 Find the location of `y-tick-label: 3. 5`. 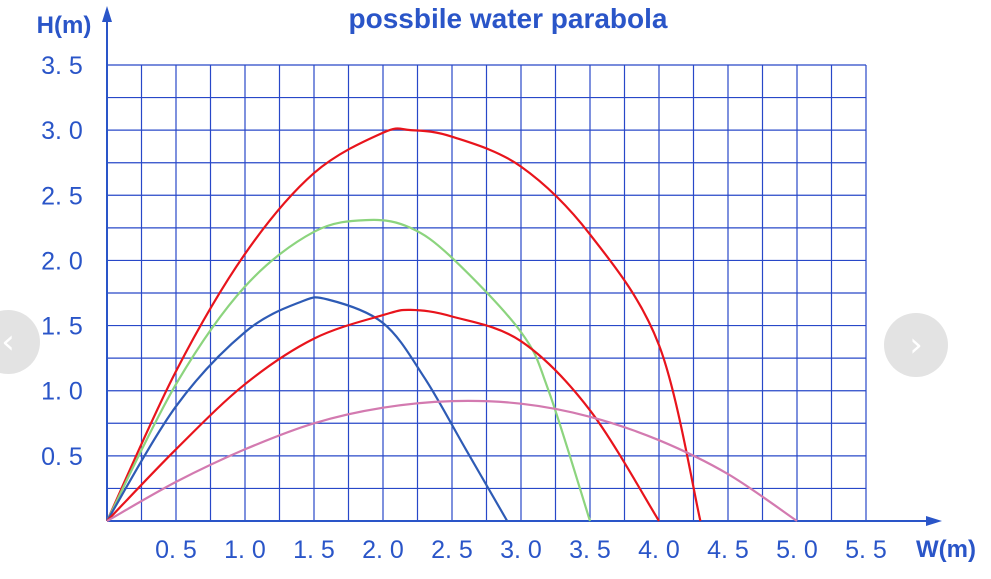

y-tick-label: 3. 5 is located at coordinates (62, 66).